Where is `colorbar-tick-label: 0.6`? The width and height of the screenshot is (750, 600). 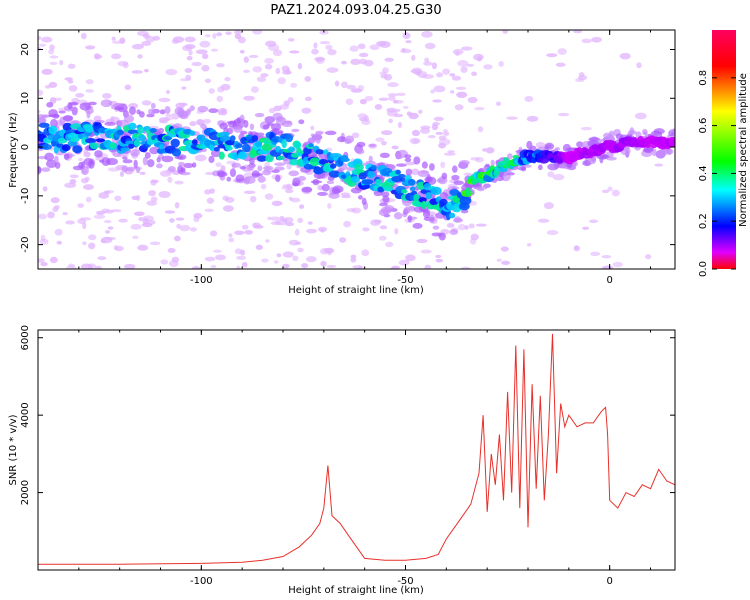 colorbar-tick-label: 0.6 is located at coordinates (703, 126).